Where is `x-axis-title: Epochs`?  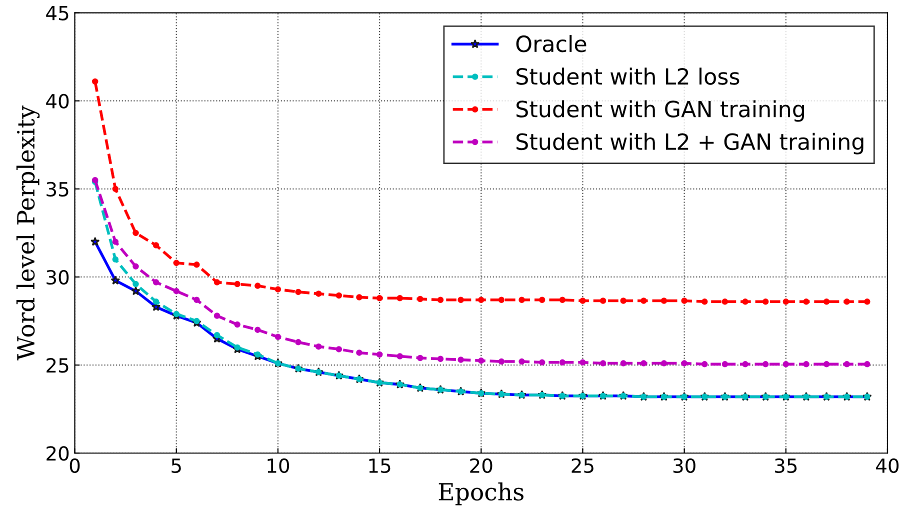
x-axis-title: Epochs is located at coordinates (481, 494).